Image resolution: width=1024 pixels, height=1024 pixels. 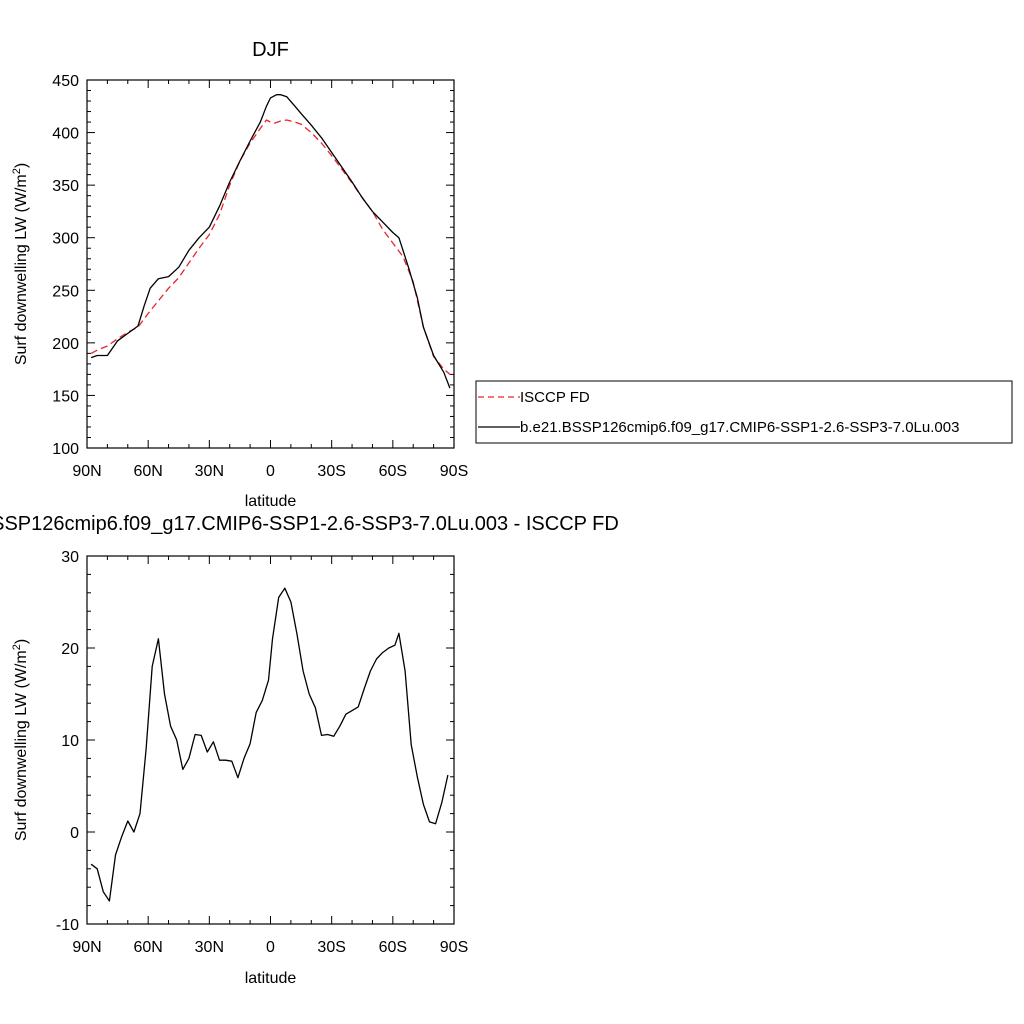 What do you see at coordinates (65, 186) in the screenshot?
I see `y-tick-label: 350` at bounding box center [65, 186].